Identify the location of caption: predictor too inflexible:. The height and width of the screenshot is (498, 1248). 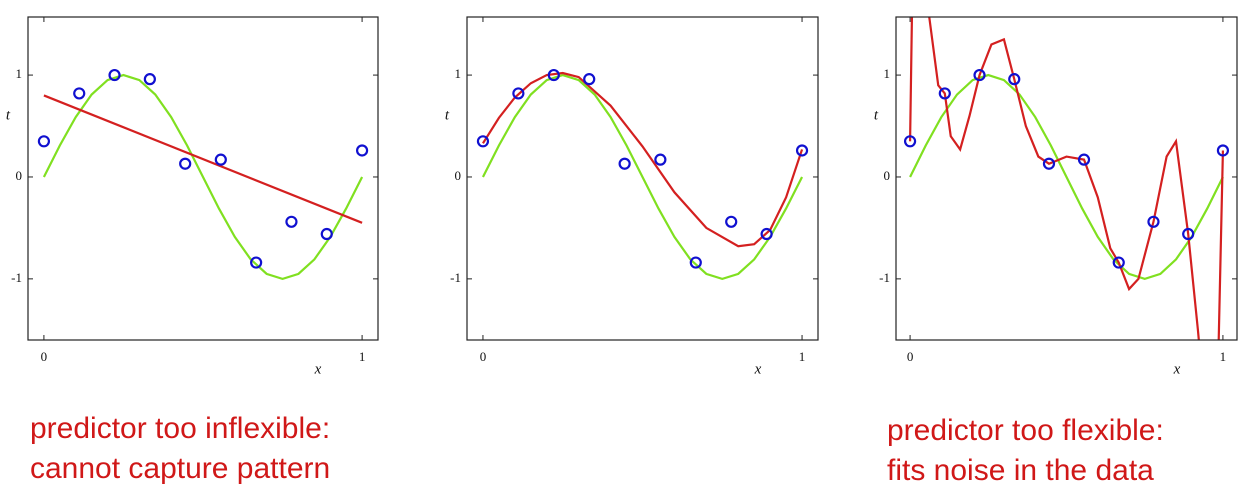
(180, 428).